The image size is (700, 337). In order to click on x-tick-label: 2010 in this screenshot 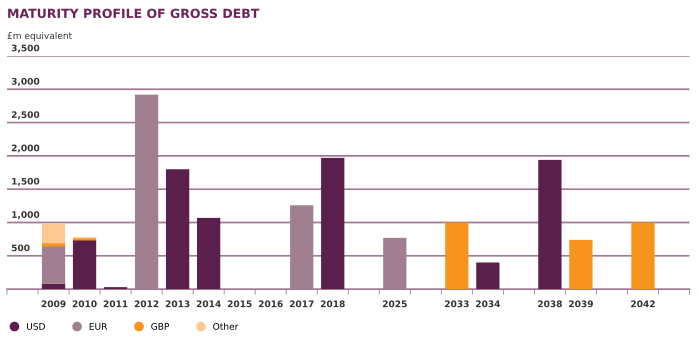, I will do `click(84, 304)`.